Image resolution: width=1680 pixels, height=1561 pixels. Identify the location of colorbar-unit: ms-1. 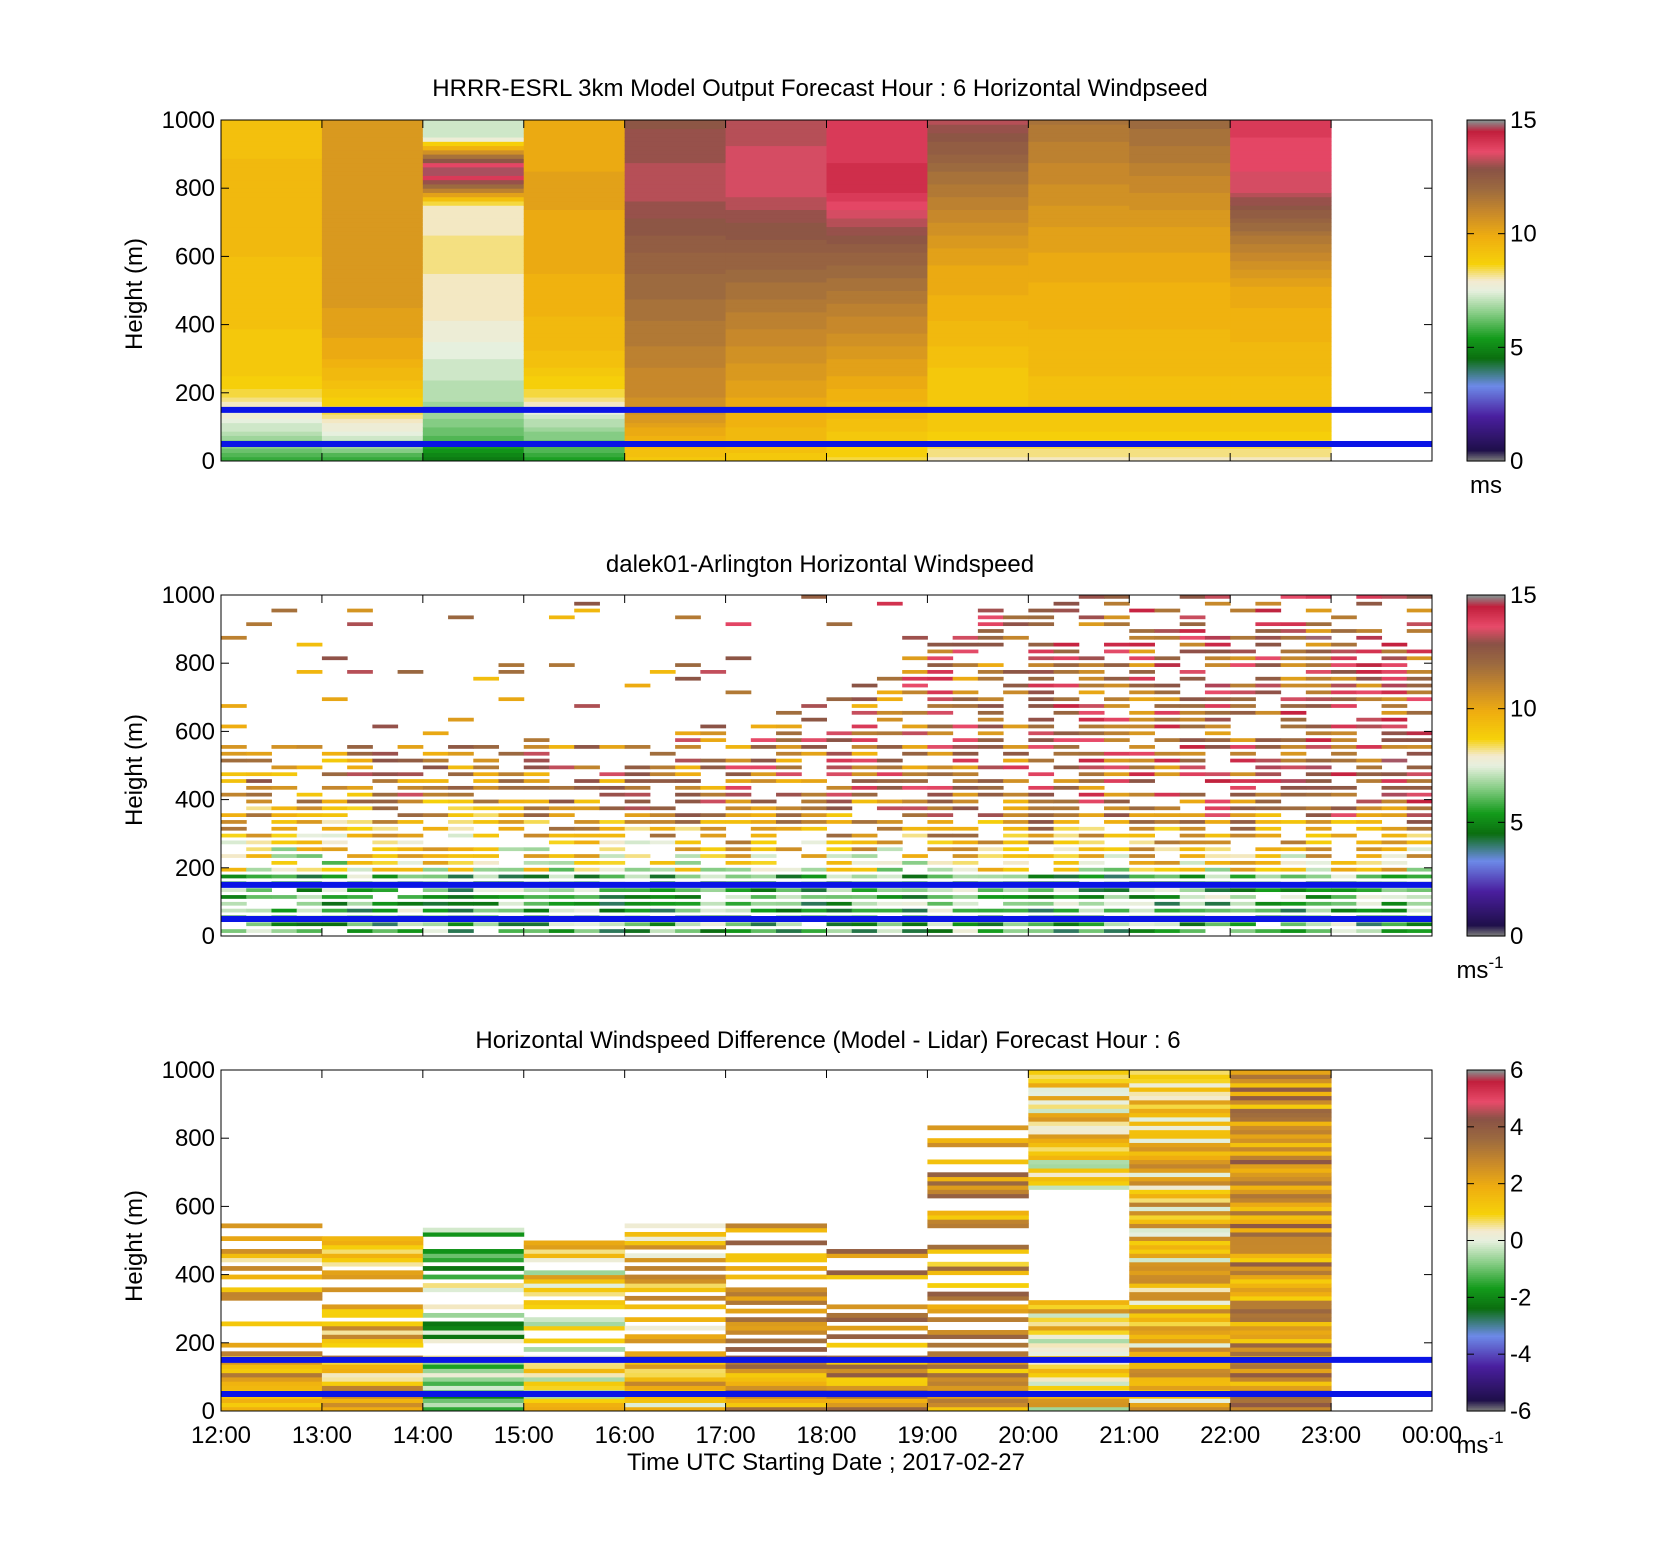
(1479, 968).